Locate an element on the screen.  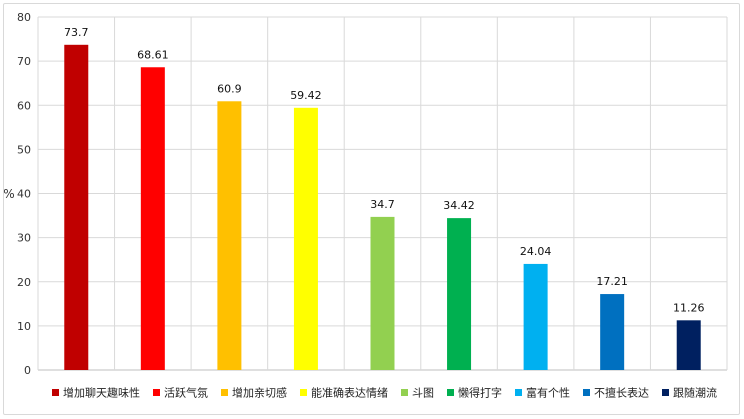
y-tick-label: 70 is located at coordinates (24, 61).